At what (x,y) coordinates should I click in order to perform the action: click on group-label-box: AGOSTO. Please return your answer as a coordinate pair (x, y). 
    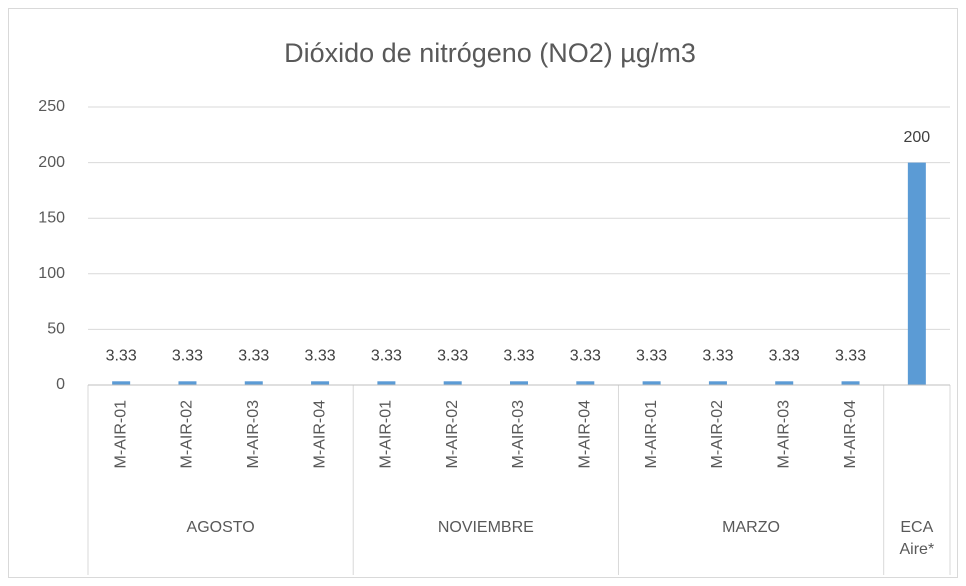
    Looking at the image, I should click on (220, 527).